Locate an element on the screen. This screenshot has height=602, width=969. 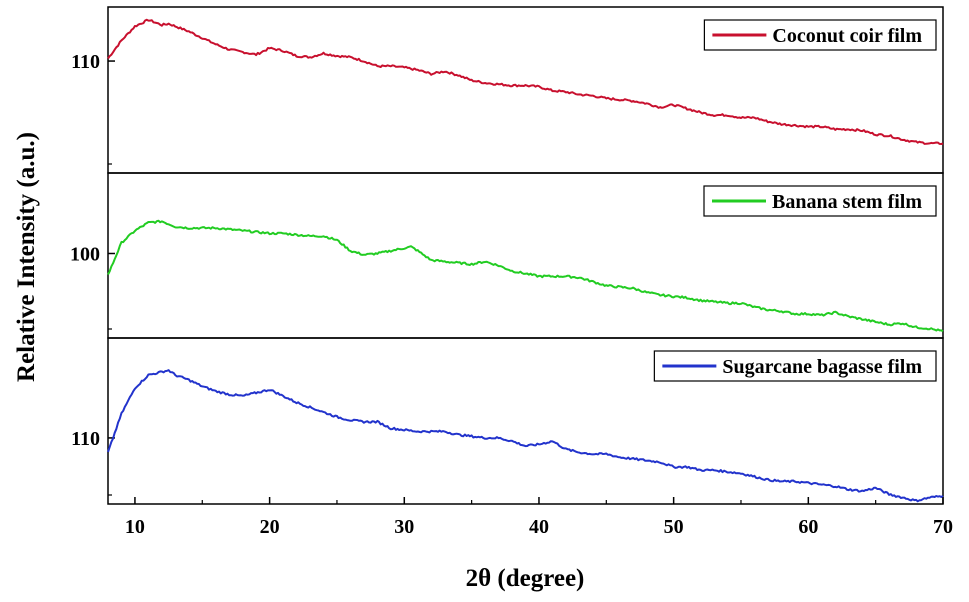
legend-label: Banana stem film is located at coordinates (847, 202).